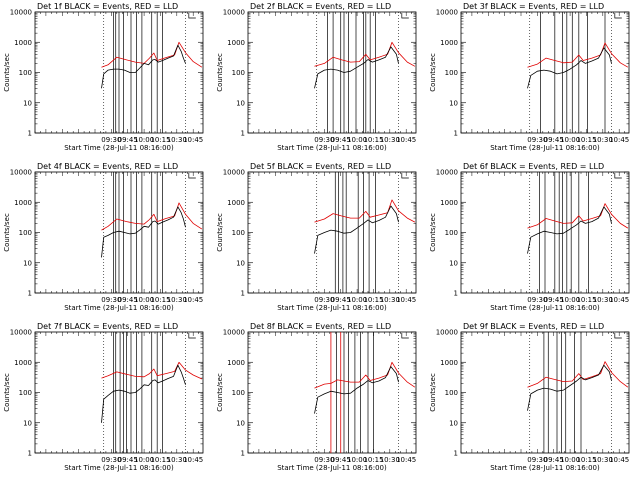 The width and height of the screenshot is (640, 485). Describe the element at coordinates (533, 6) in the screenshot. I see `panel-title: Det 3f BLACK = Events, RED = LLD` at that location.